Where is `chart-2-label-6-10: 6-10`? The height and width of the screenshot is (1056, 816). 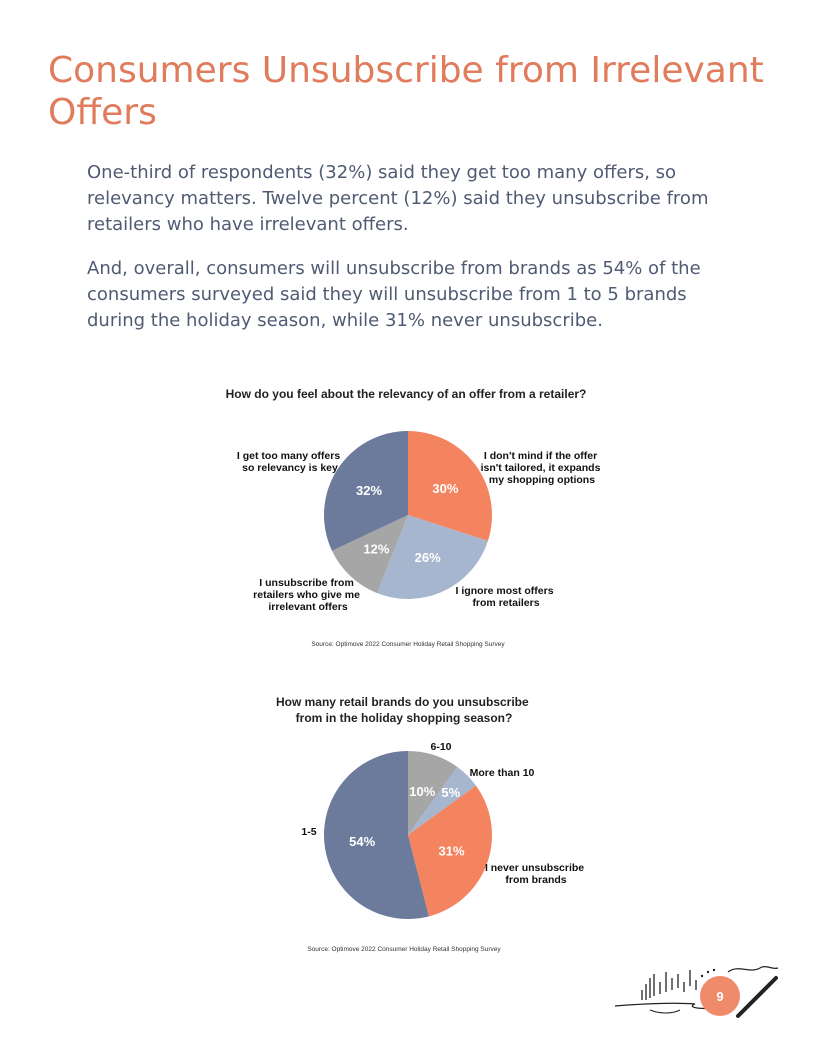
chart-2-label-6-10: 6-10 is located at coordinates (440, 747).